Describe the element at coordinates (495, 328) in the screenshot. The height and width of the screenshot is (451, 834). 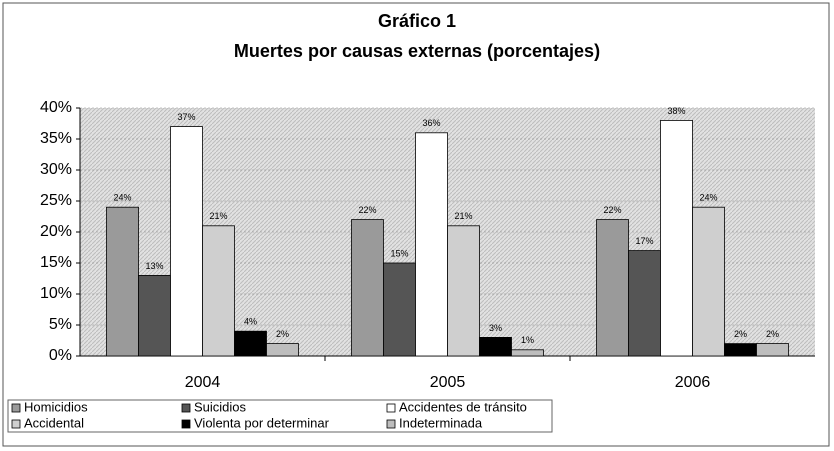
I see `value-label: 3%` at that location.